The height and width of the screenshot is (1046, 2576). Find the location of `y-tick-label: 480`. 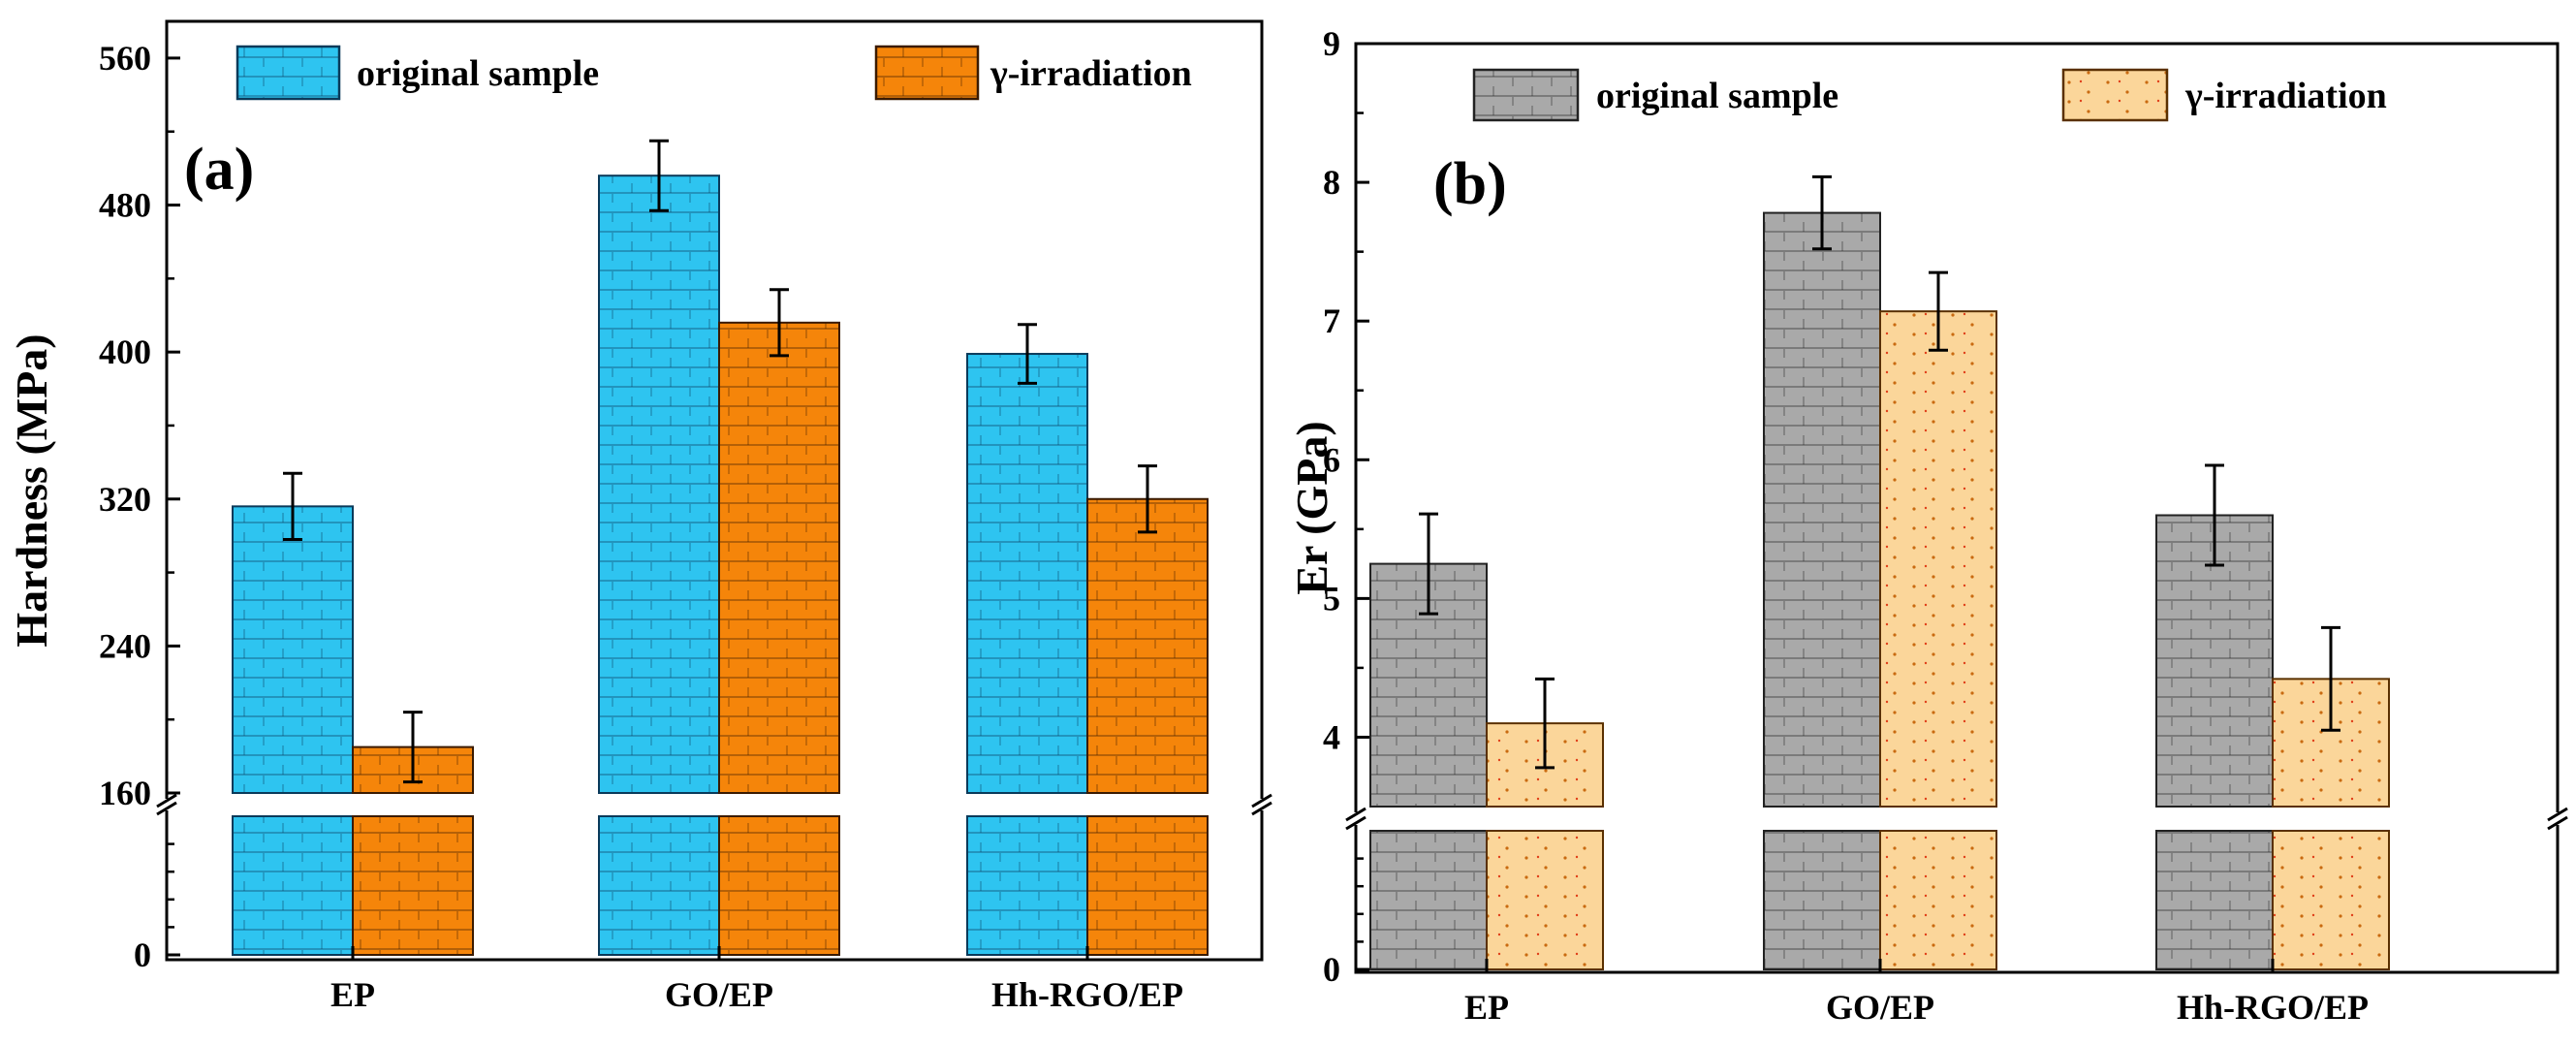

y-tick-label: 480 is located at coordinates (125, 205).